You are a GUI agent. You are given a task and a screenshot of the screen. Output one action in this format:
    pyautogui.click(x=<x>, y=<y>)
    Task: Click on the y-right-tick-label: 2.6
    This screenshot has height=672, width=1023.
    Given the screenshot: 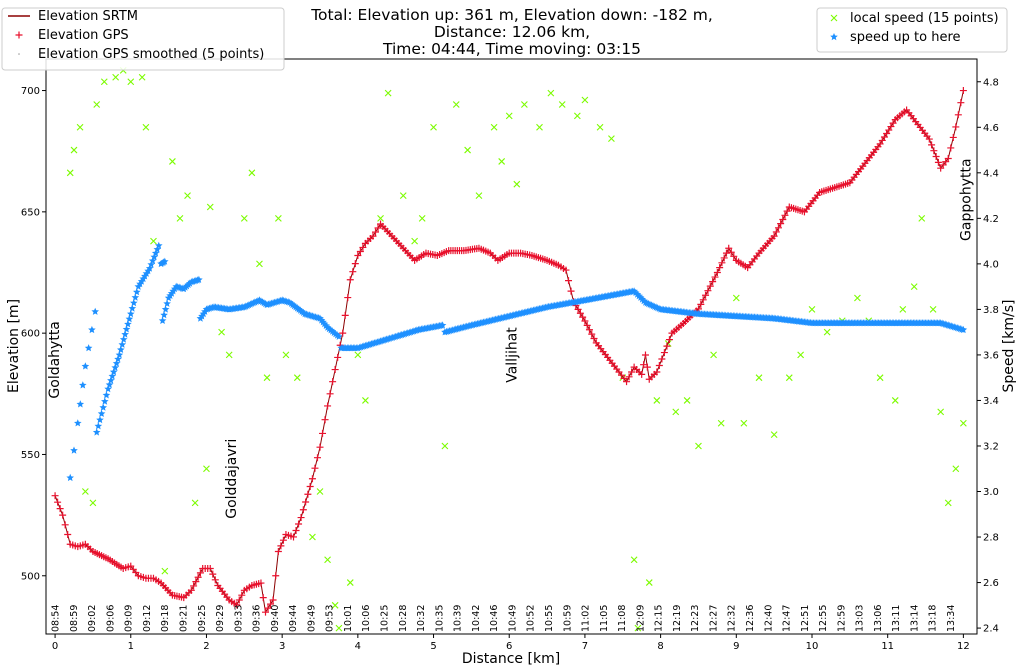 What is the action you would take?
    pyautogui.click(x=991, y=583)
    